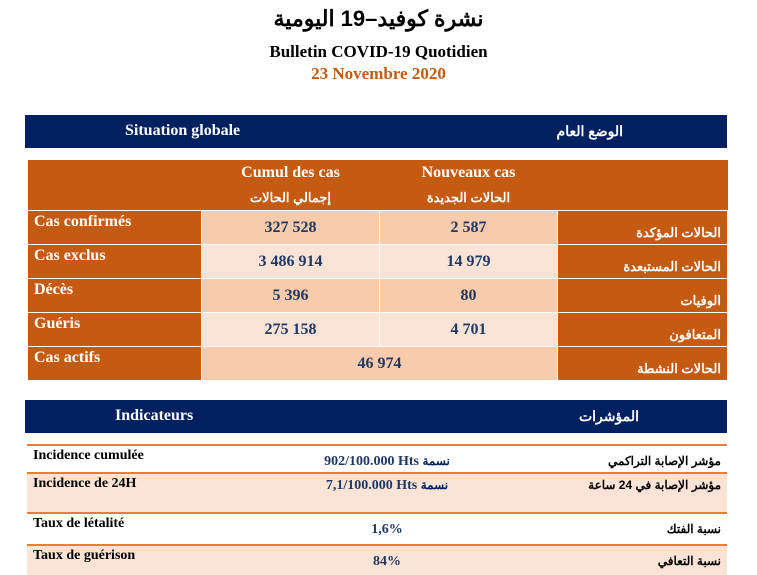 The width and height of the screenshot is (757, 575). Describe the element at coordinates (642, 295) in the screenshot. I see `row-label-ar: الوفيات` at that location.